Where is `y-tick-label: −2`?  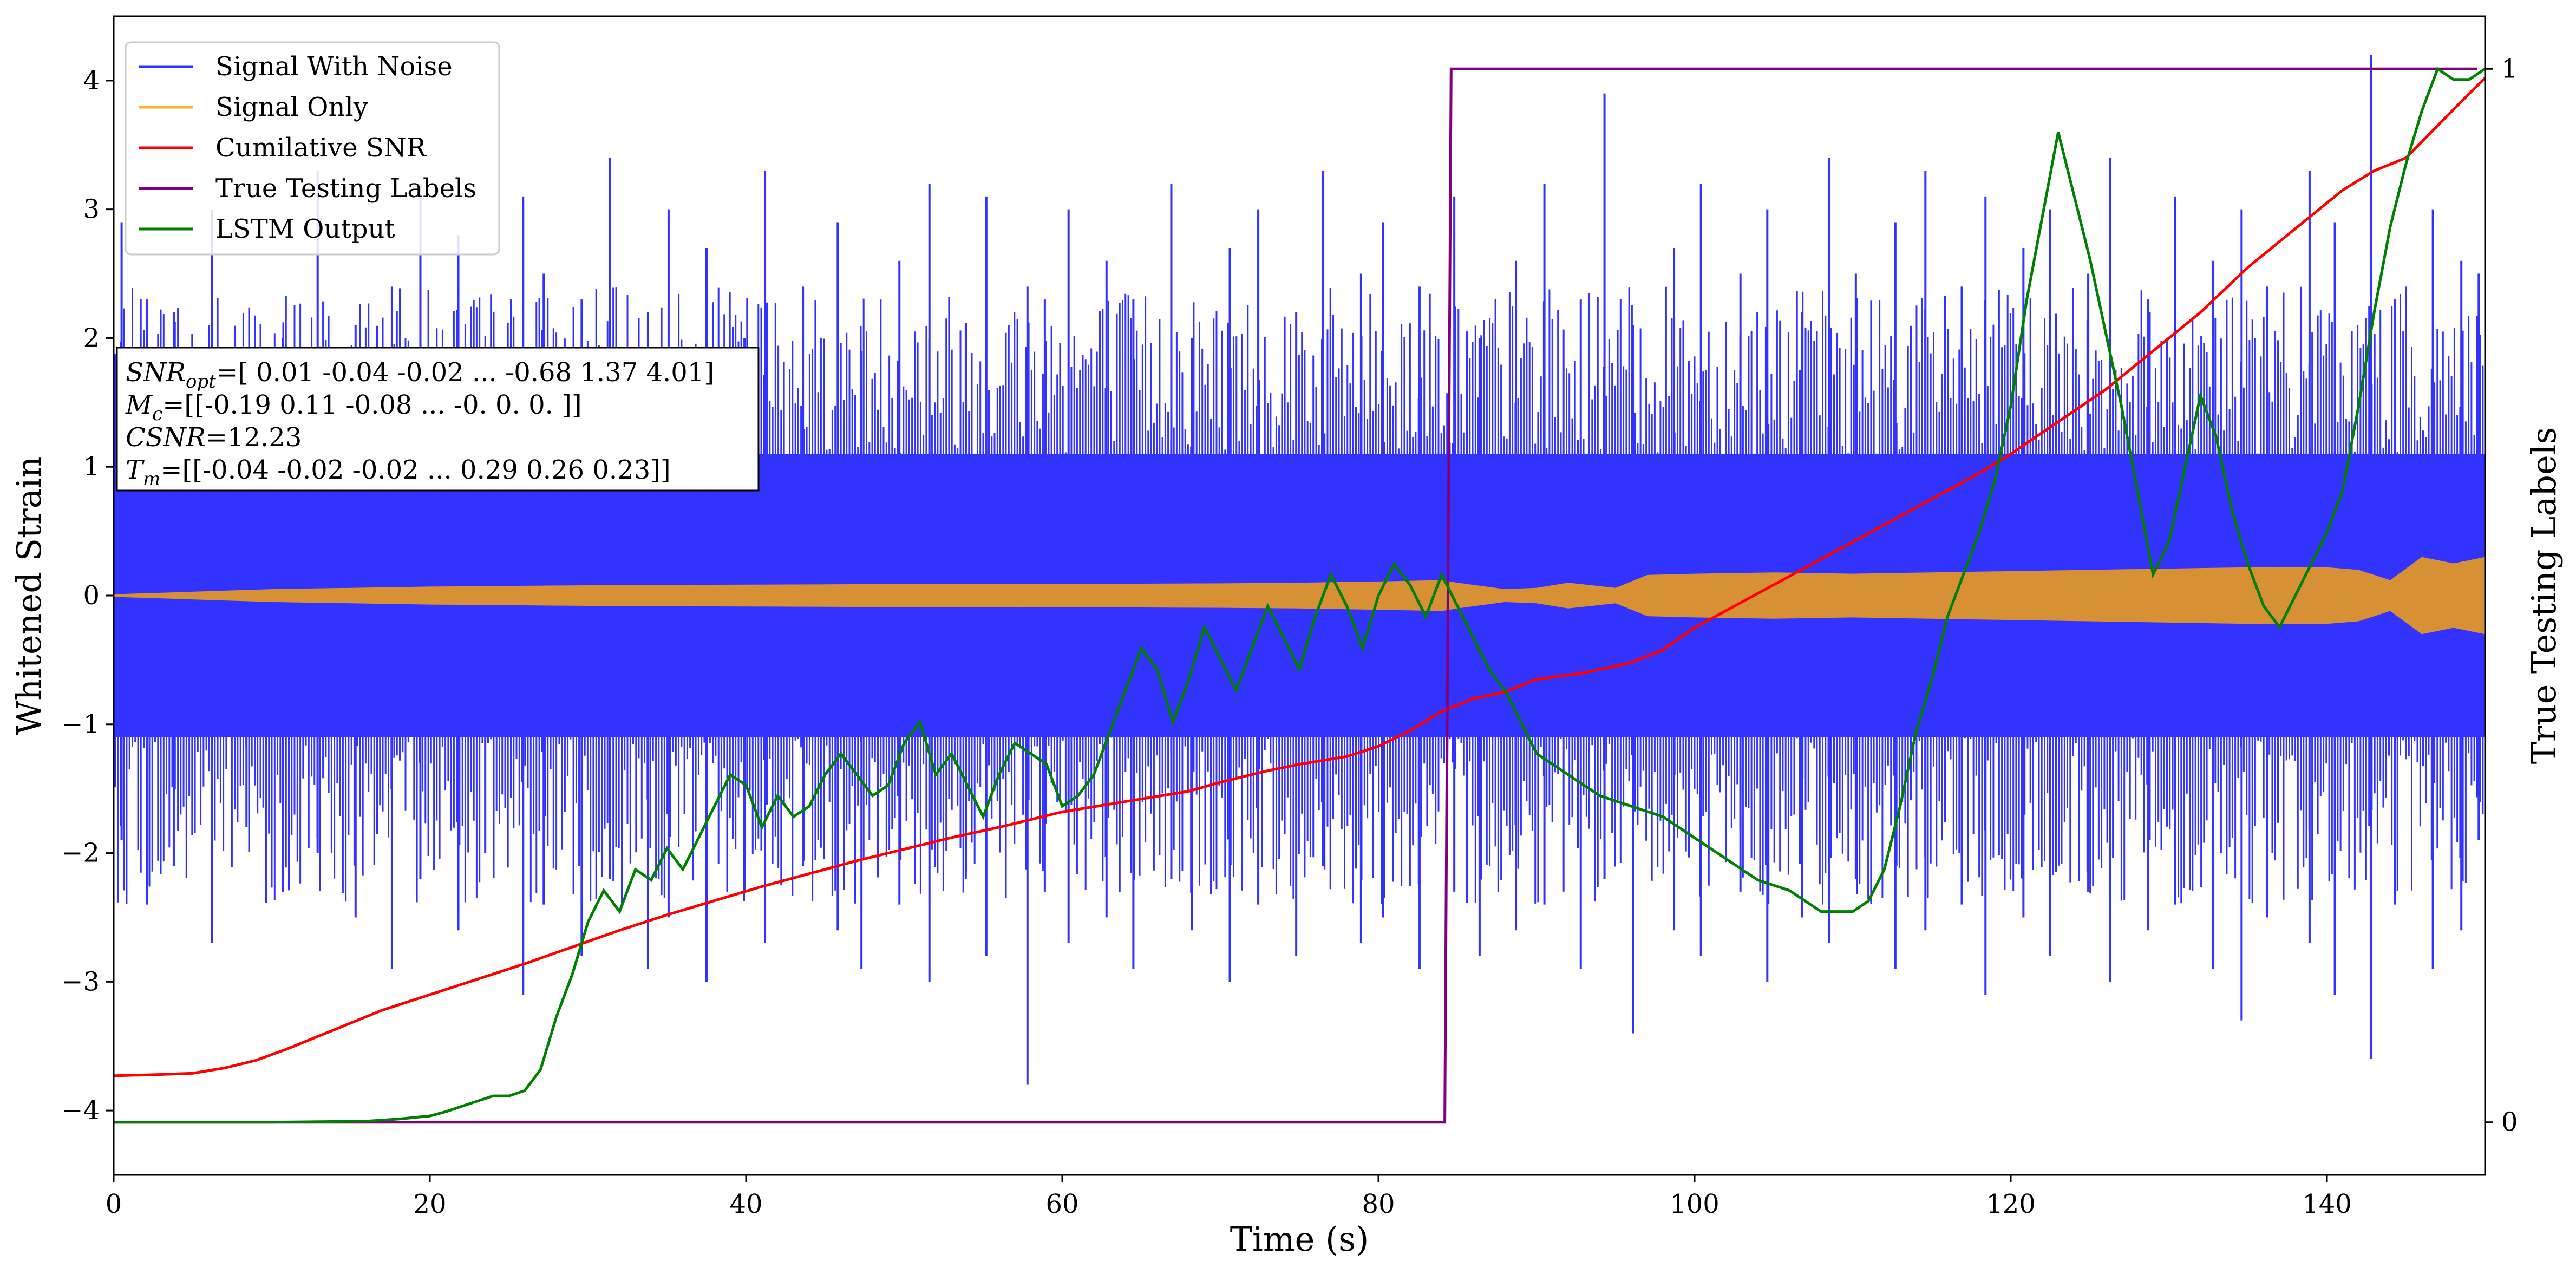 y-tick-label: −2 is located at coordinates (80, 853).